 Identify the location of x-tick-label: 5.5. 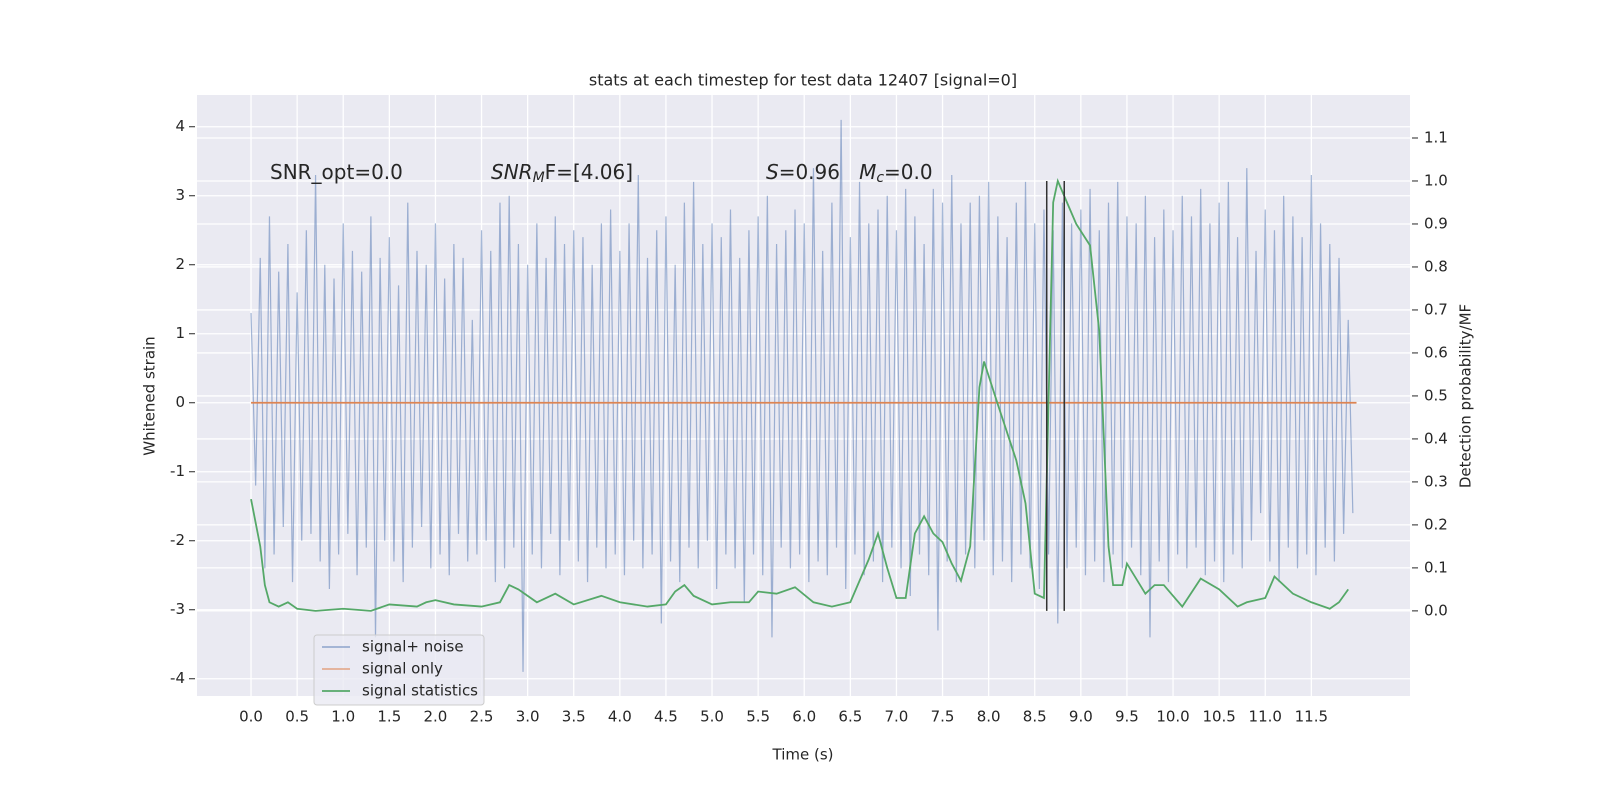
(758, 717).